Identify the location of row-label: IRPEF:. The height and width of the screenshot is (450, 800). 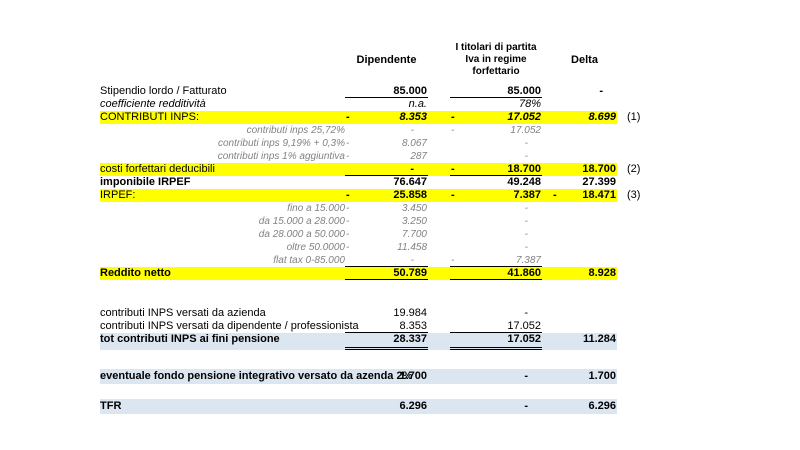
(118, 195).